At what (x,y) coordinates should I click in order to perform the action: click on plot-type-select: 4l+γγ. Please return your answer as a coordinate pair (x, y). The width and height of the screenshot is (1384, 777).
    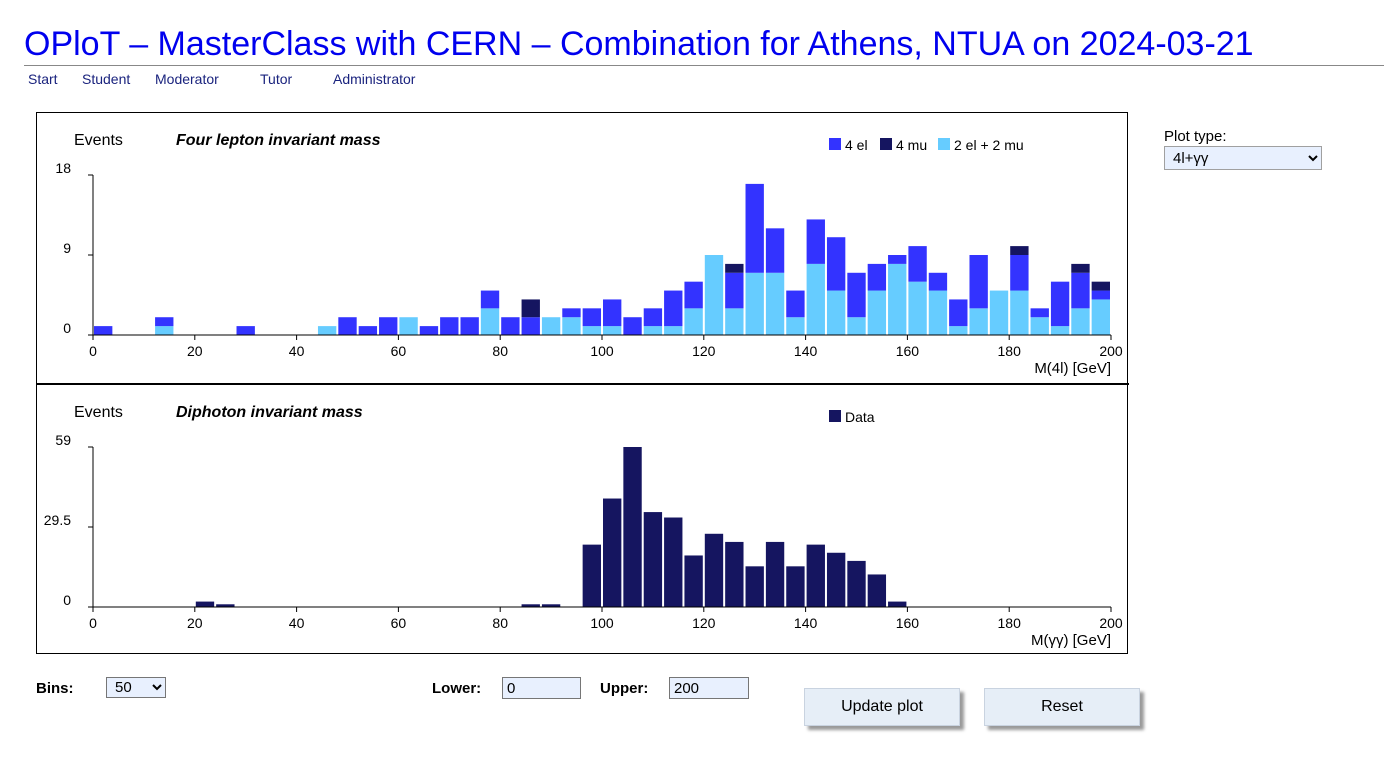
    Looking at the image, I should click on (1243, 158).